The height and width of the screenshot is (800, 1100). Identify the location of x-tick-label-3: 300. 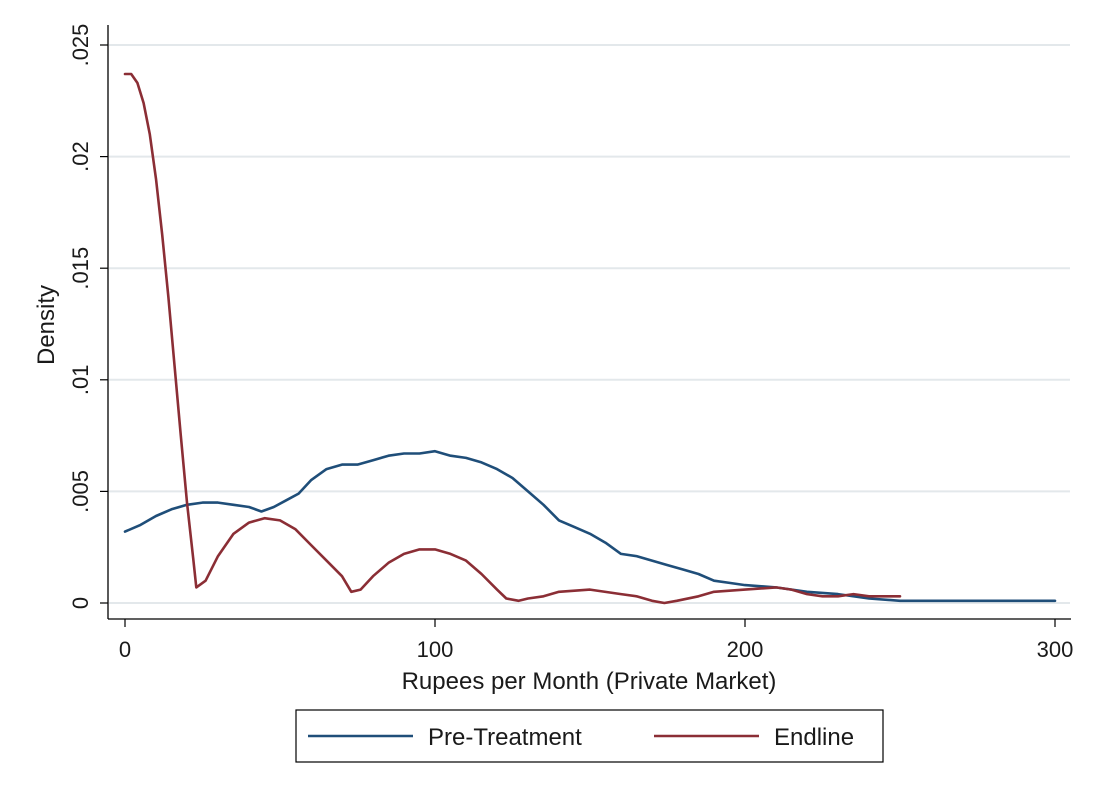
(1055, 649).